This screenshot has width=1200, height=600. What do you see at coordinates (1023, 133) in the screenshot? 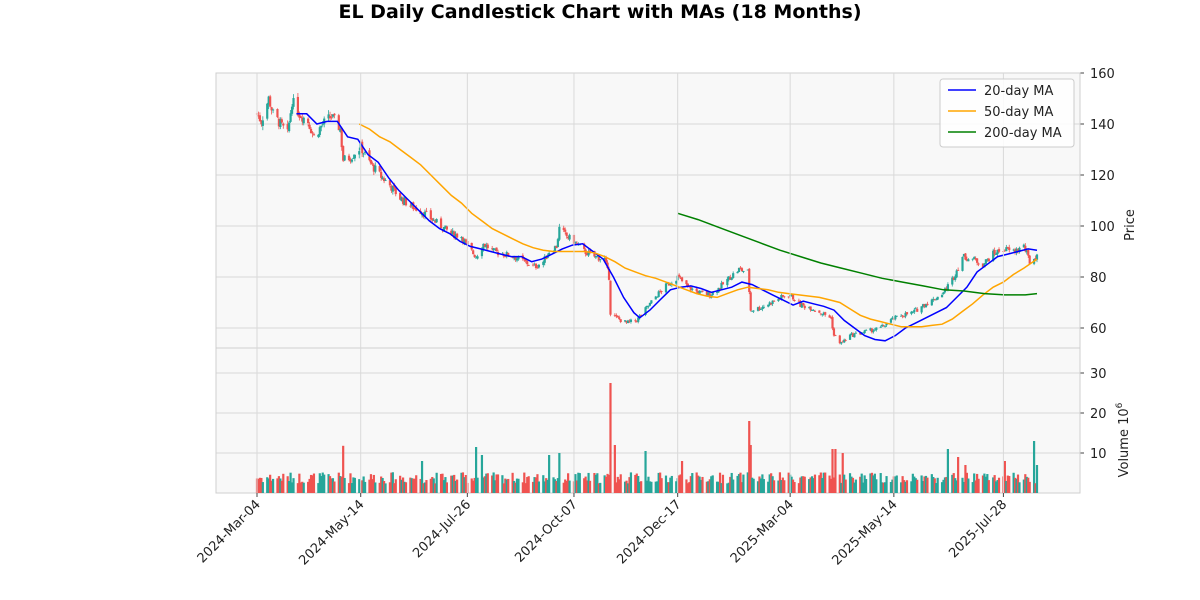
I see `legend-label: 200-day MA` at bounding box center [1023, 133].